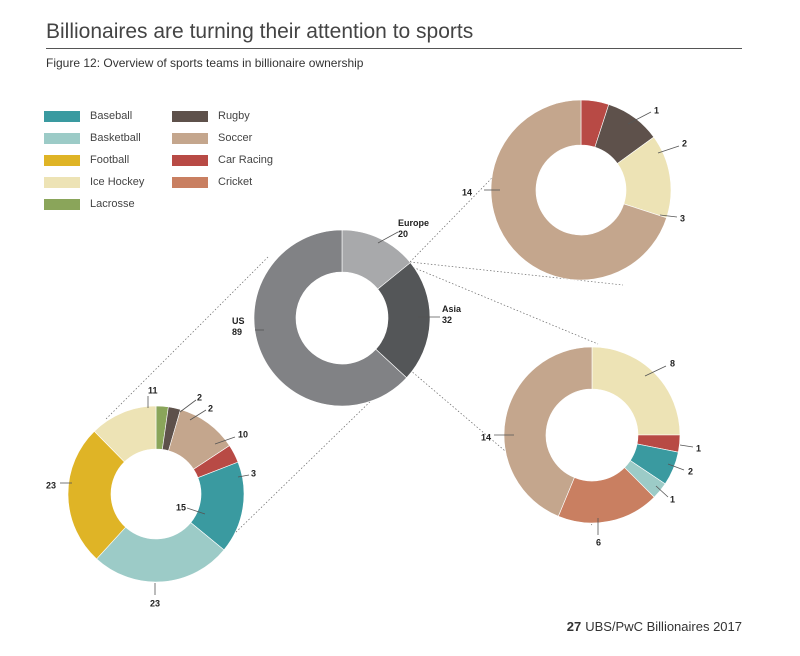  I want to click on slice-value-label: 15, so click(181, 507).